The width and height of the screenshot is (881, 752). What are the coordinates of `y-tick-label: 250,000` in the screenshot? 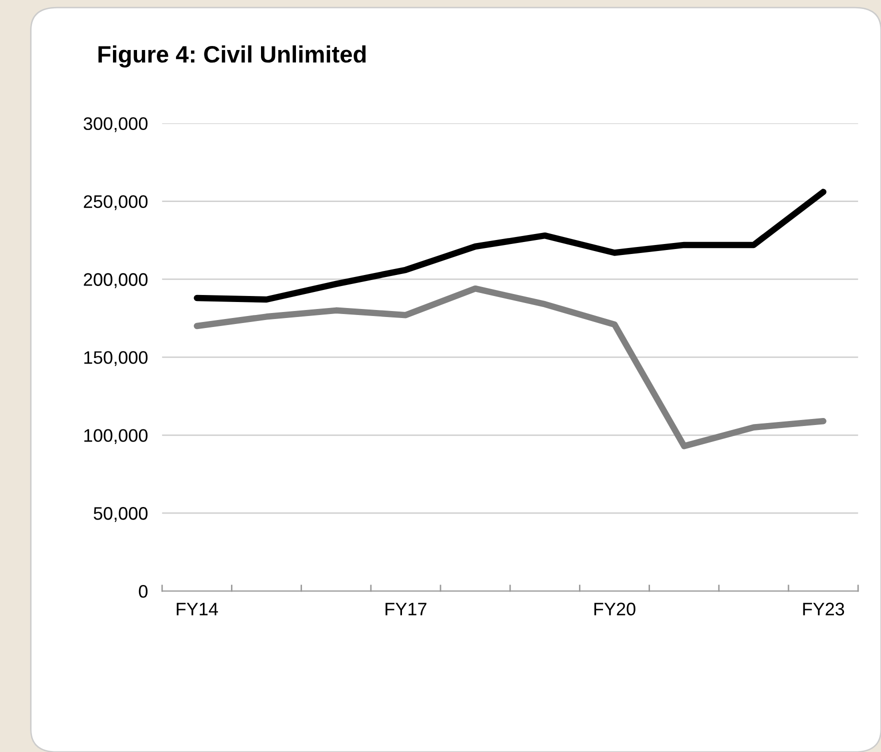 It's located at (116, 202).